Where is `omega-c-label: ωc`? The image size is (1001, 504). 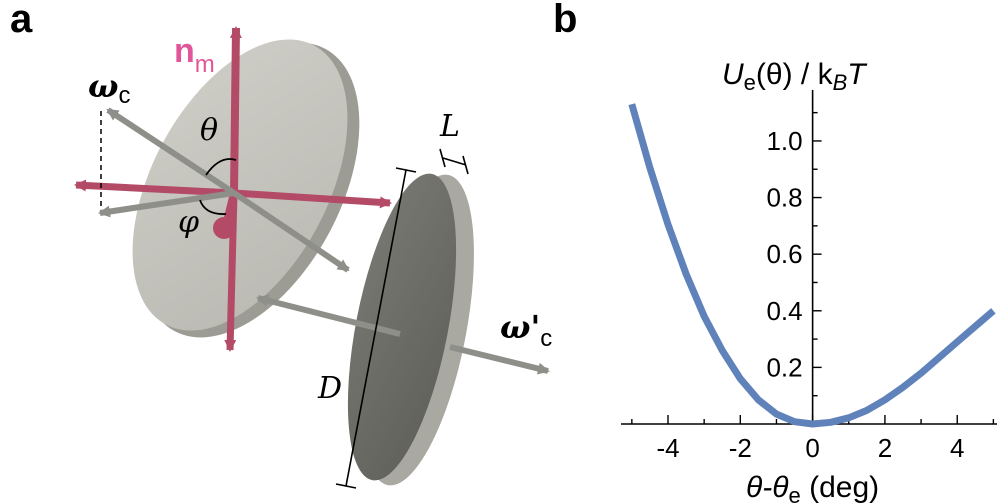
omega-c-label: ωc is located at coordinates (109, 88).